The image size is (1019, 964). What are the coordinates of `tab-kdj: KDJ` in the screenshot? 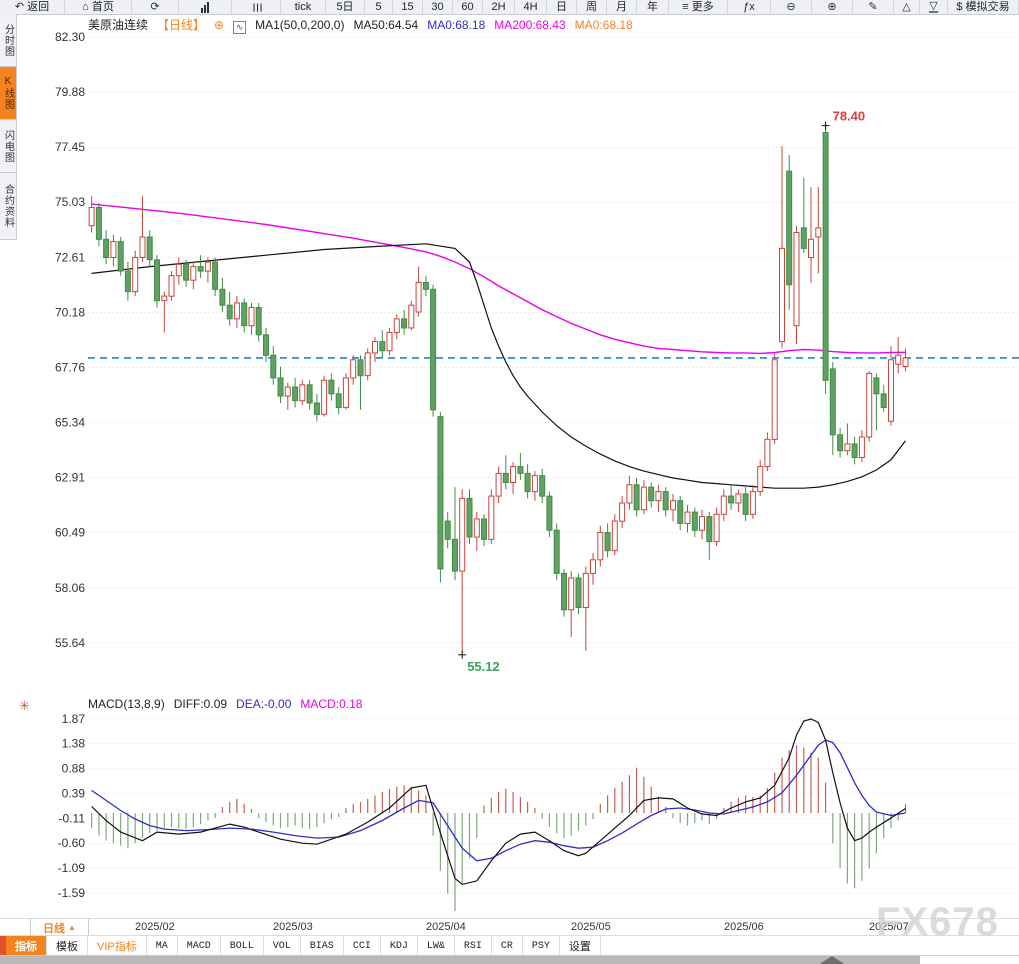 It's located at (399, 946).